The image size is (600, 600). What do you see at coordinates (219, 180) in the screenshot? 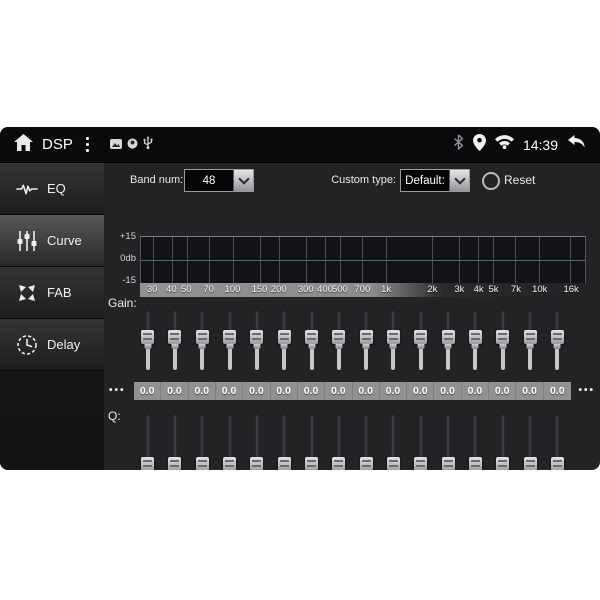
I see `band-num-select: 48` at bounding box center [219, 180].